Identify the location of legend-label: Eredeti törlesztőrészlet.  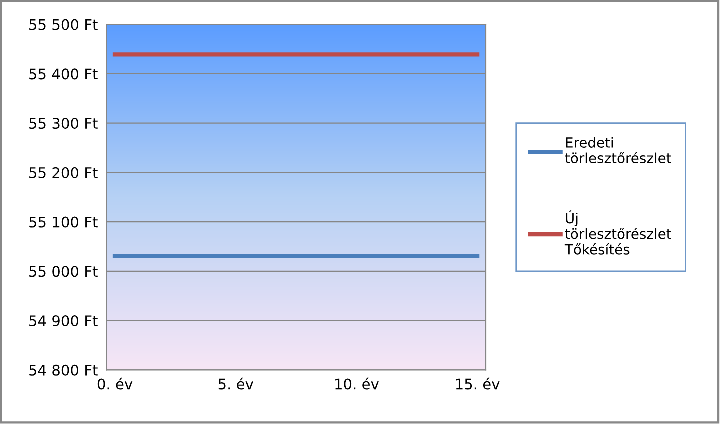
(618, 150).